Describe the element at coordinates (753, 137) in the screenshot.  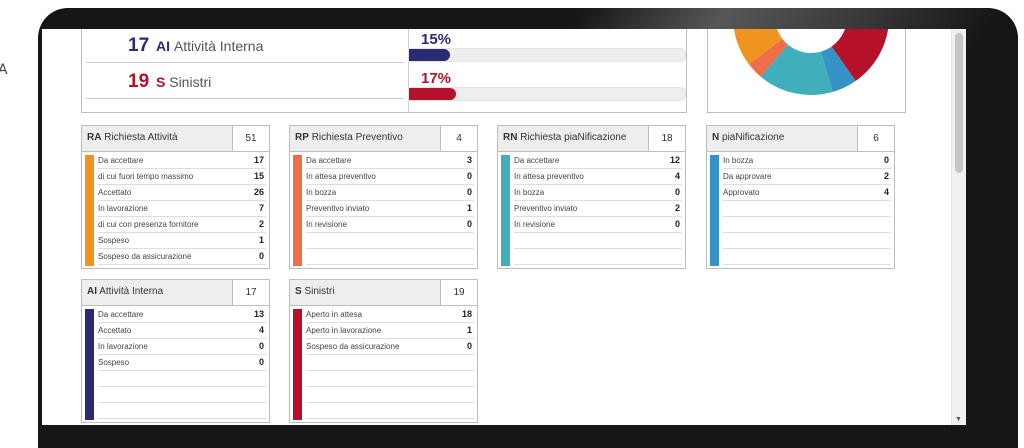
I see `panel-title-text: piaNificazione` at that location.